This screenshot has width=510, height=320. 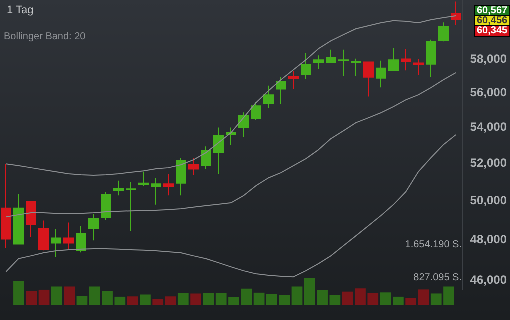 What do you see at coordinates (438, 278) in the screenshot?
I see `annotation: 827.095 S.` at bounding box center [438, 278].